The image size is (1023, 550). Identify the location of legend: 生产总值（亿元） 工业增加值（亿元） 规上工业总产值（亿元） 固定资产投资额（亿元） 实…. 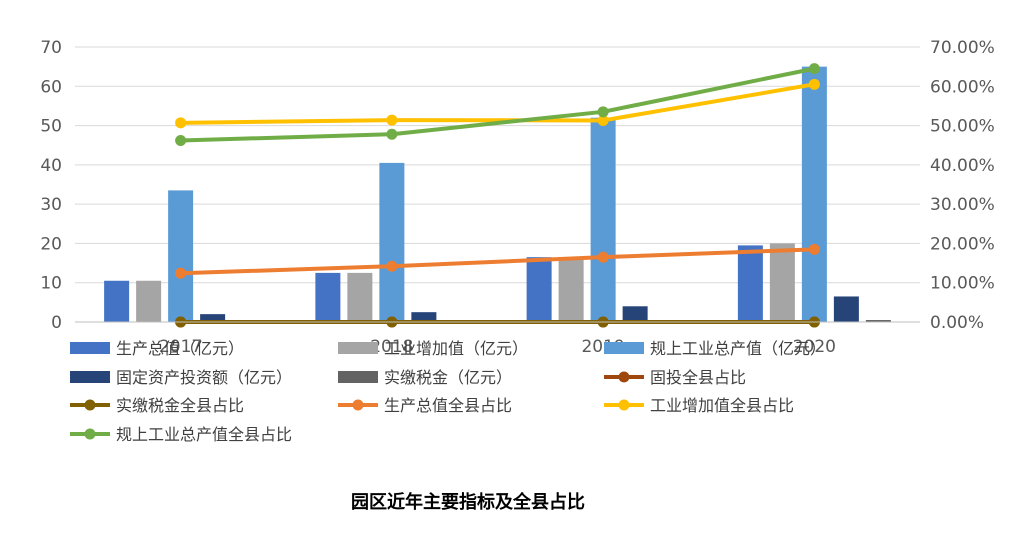
(448, 391).